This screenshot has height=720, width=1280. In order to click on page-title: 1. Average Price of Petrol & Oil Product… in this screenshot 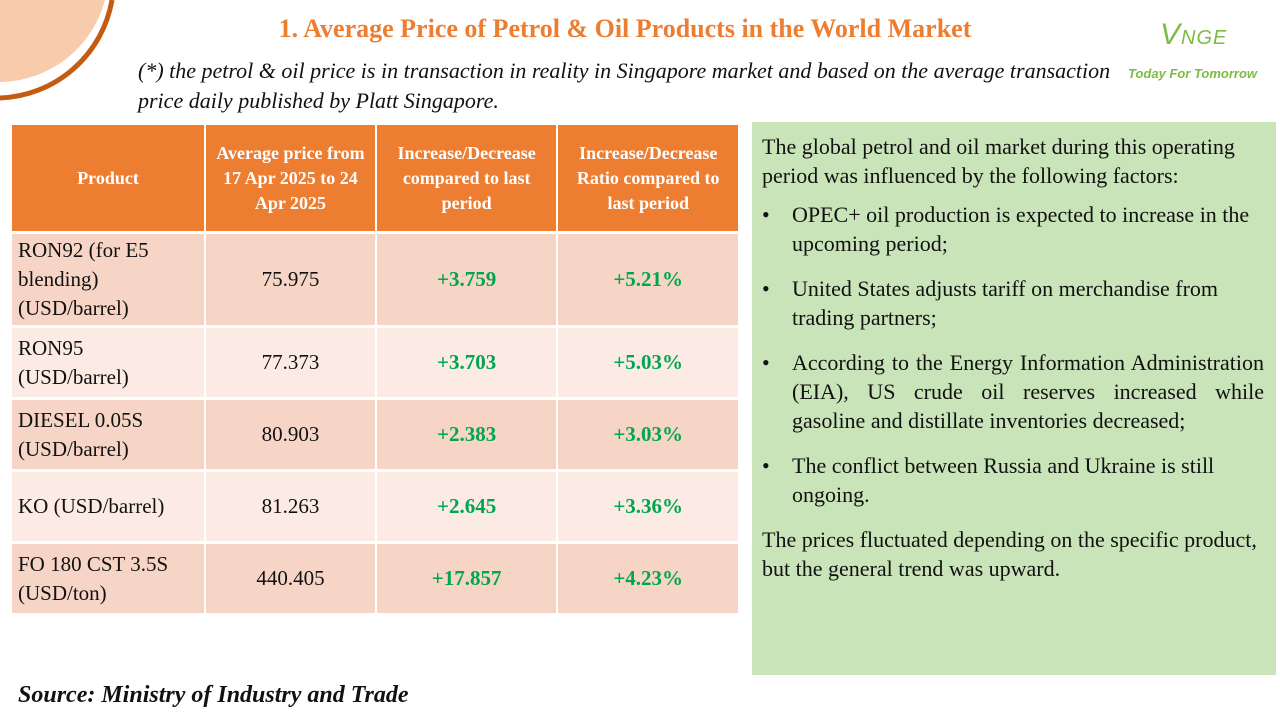, I will do `click(625, 28)`.